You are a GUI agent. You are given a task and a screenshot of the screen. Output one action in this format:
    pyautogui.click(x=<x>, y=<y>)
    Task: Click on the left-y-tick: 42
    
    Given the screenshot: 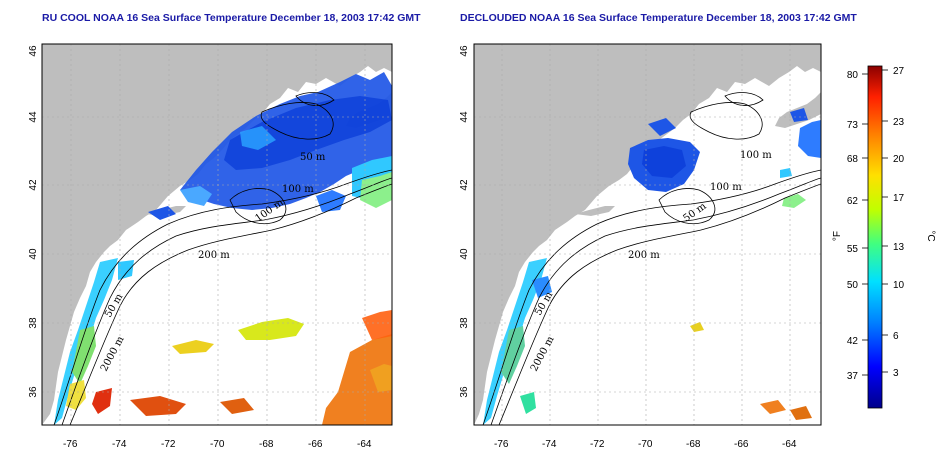 What is the action you would take?
    pyautogui.click(x=33, y=185)
    